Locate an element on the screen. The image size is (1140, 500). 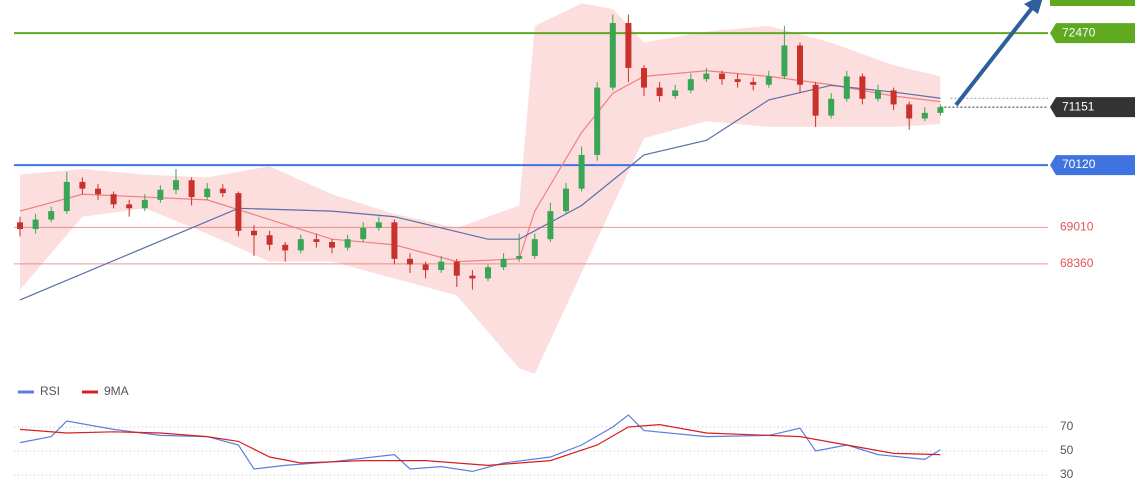
trend-arrow is located at coordinates (998, 53).